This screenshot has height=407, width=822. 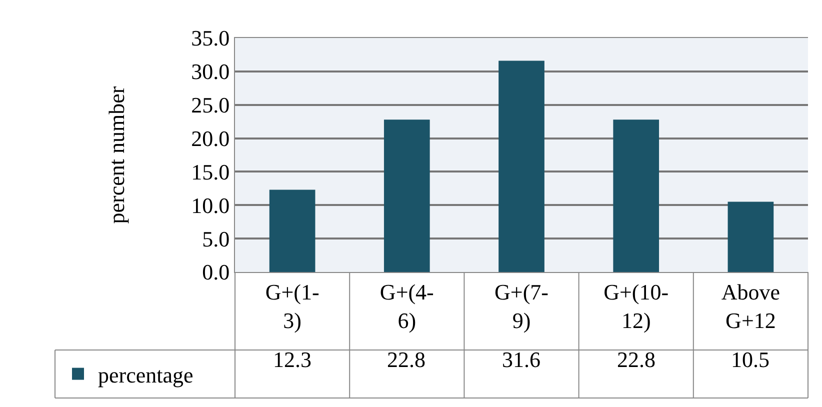 I want to click on y-tick-label: 35.0, so click(x=210, y=38).